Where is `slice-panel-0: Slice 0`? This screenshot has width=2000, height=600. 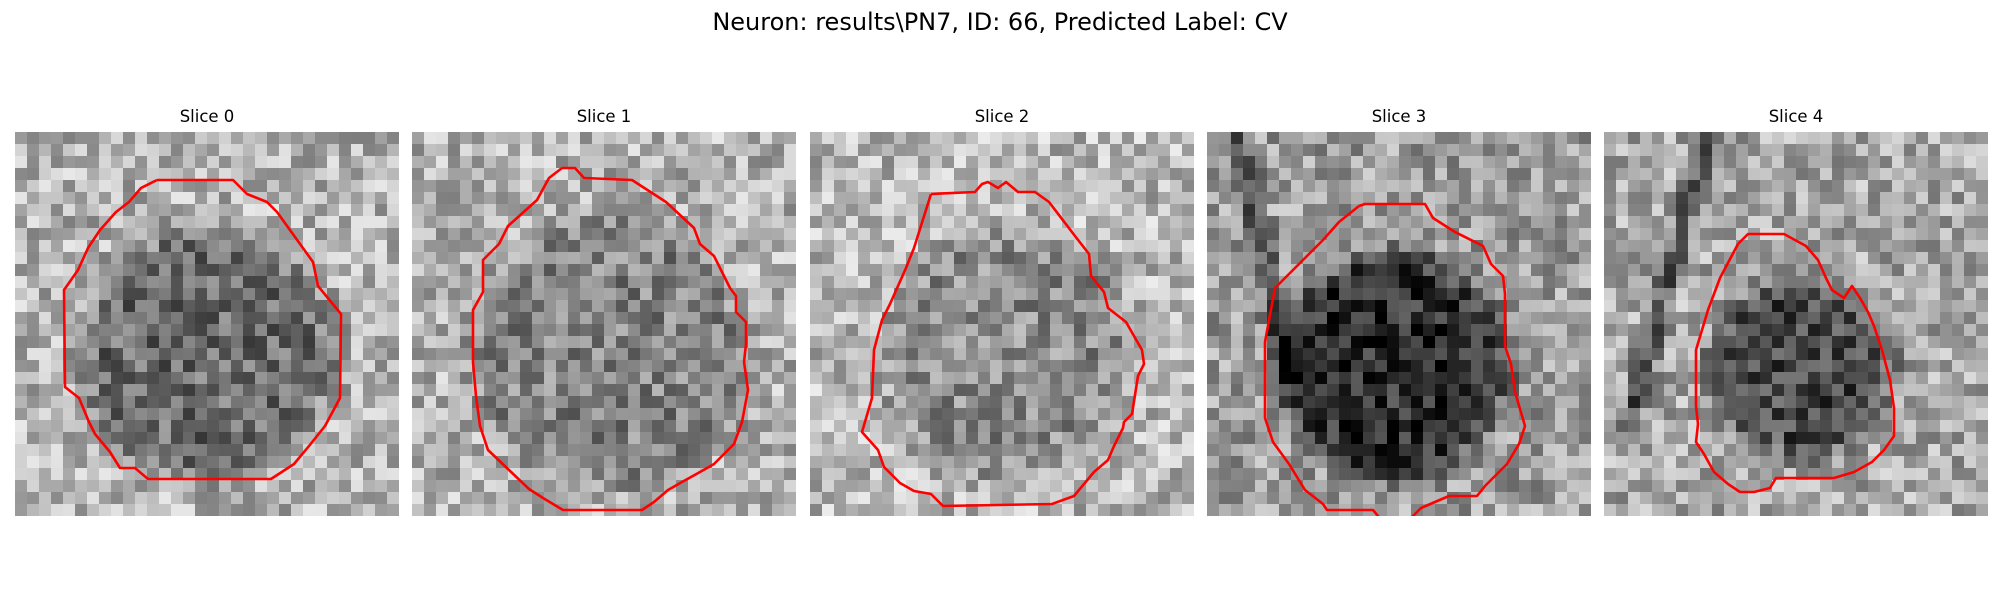
slice-panel-0: Slice 0 is located at coordinates (207, 311).